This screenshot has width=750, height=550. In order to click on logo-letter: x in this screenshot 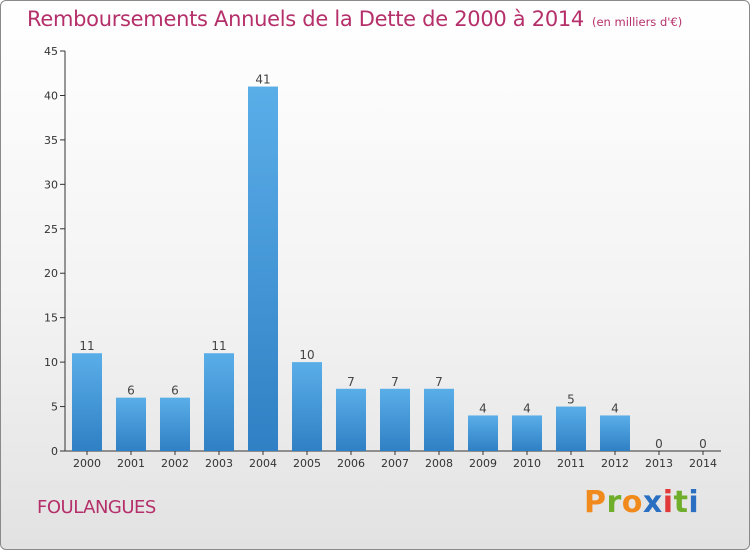, I will do `click(652, 502)`.